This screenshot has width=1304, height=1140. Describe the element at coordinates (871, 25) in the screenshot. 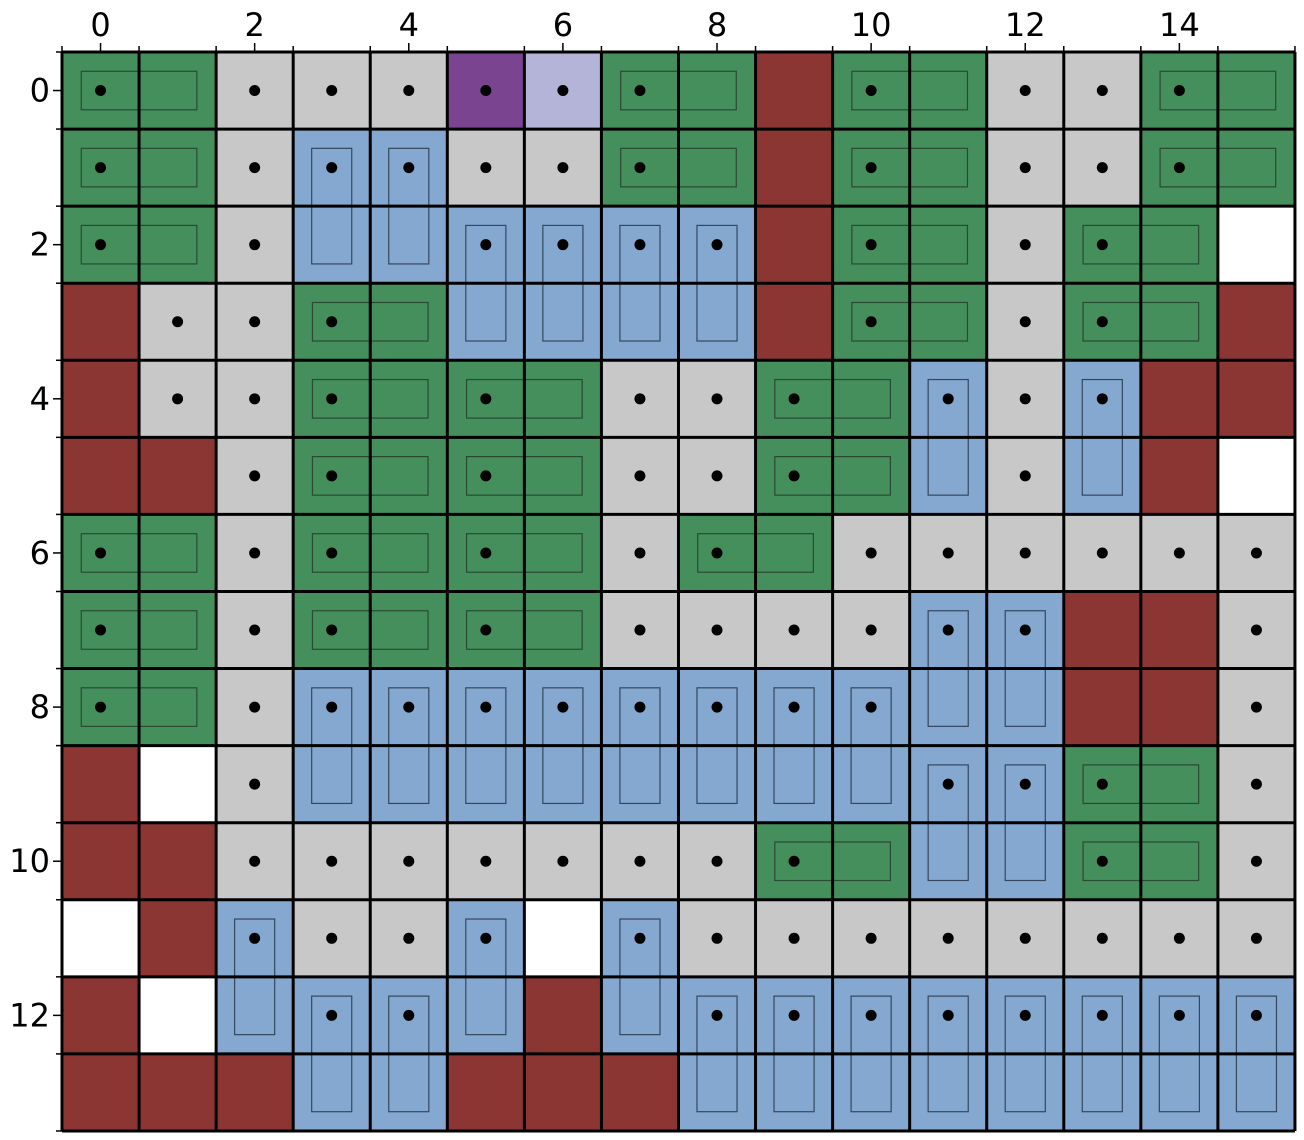

I see `x-tick-label: 10` at that location.